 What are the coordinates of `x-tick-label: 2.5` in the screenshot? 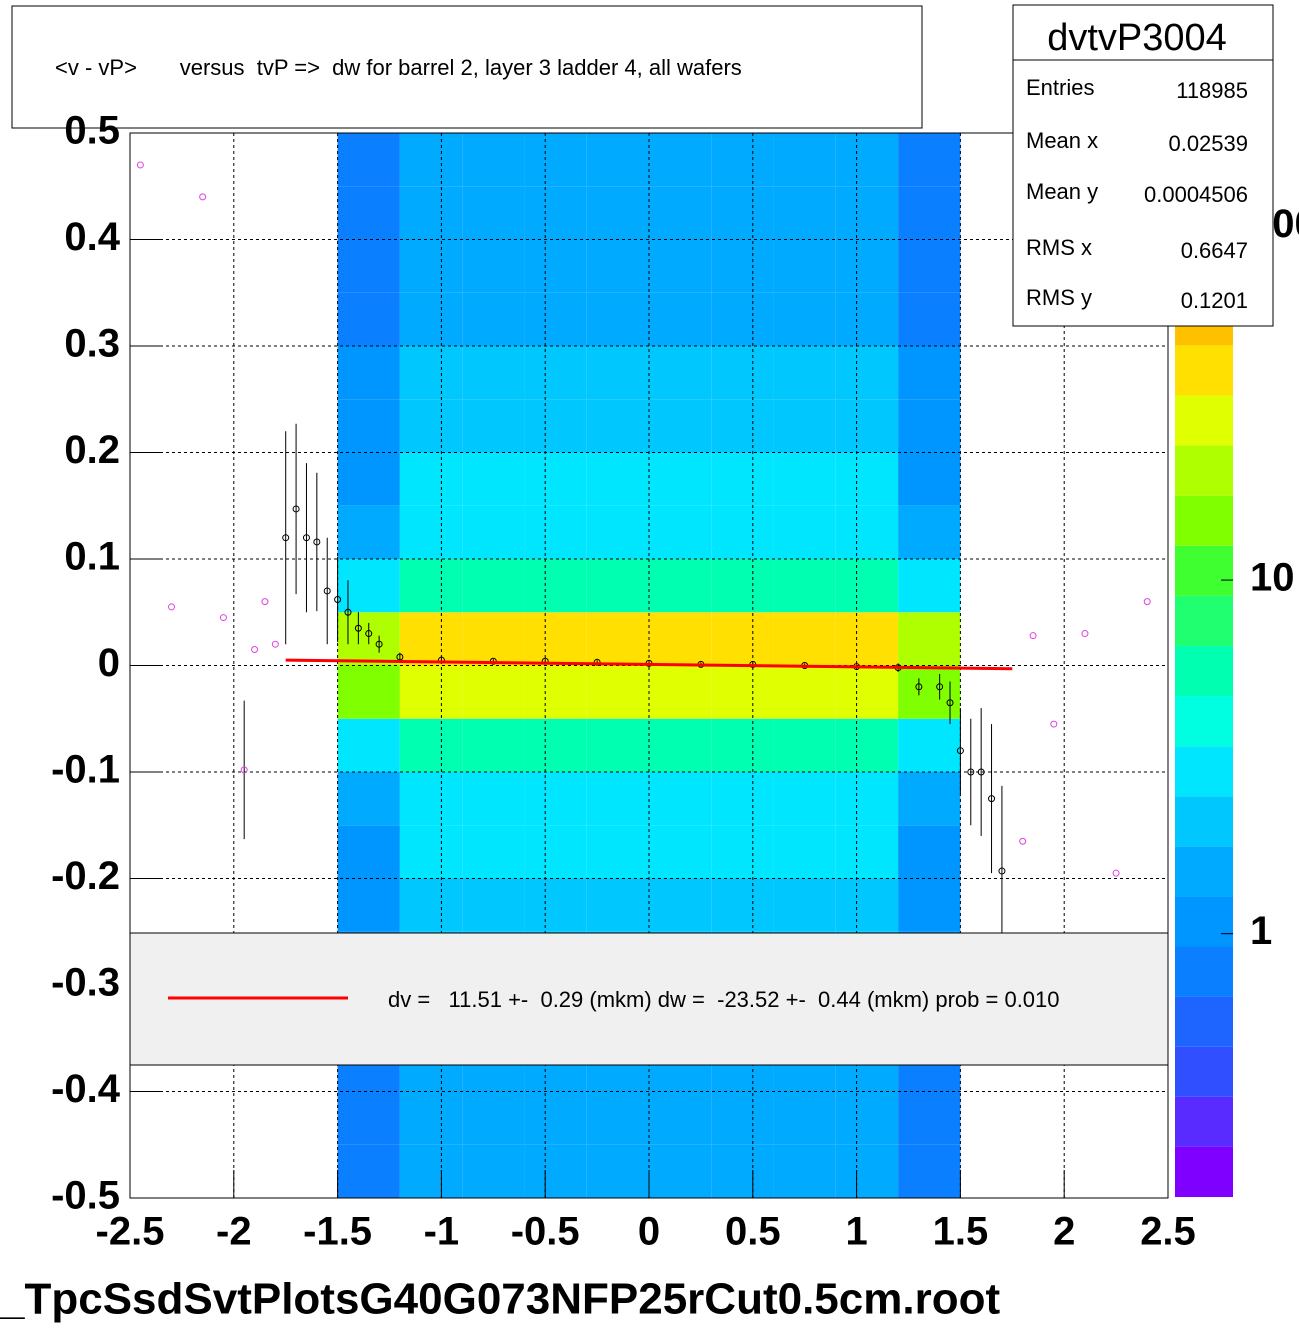 It's located at (1168, 1232).